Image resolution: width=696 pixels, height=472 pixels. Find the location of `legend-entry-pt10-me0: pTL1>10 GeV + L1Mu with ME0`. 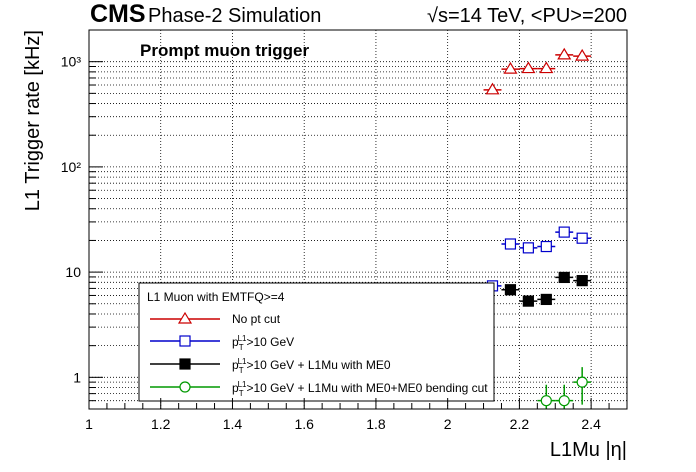

legend-entry-pt10-me0: pTL1>10 GeV + L1Mu with ME0 is located at coordinates (270, 366).